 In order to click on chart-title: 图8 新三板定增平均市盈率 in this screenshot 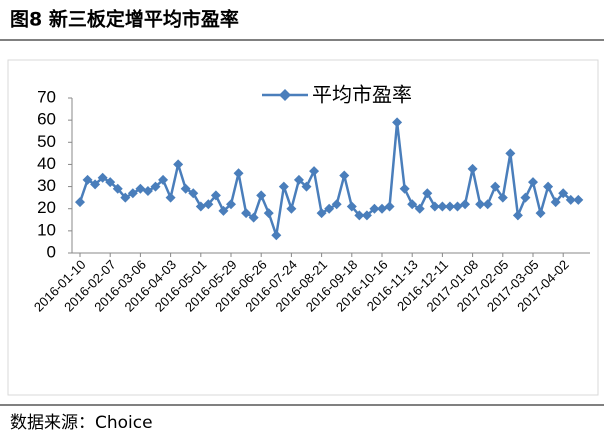, I will do `click(124, 19)`.